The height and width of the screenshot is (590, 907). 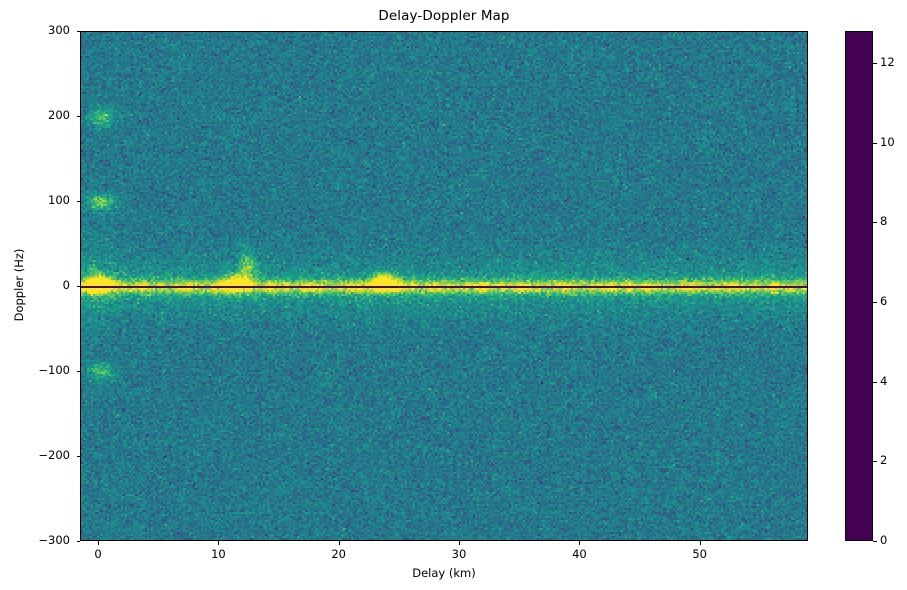 What do you see at coordinates (884, 380) in the screenshot?
I see `colorbar-tick-label: 4` at bounding box center [884, 380].